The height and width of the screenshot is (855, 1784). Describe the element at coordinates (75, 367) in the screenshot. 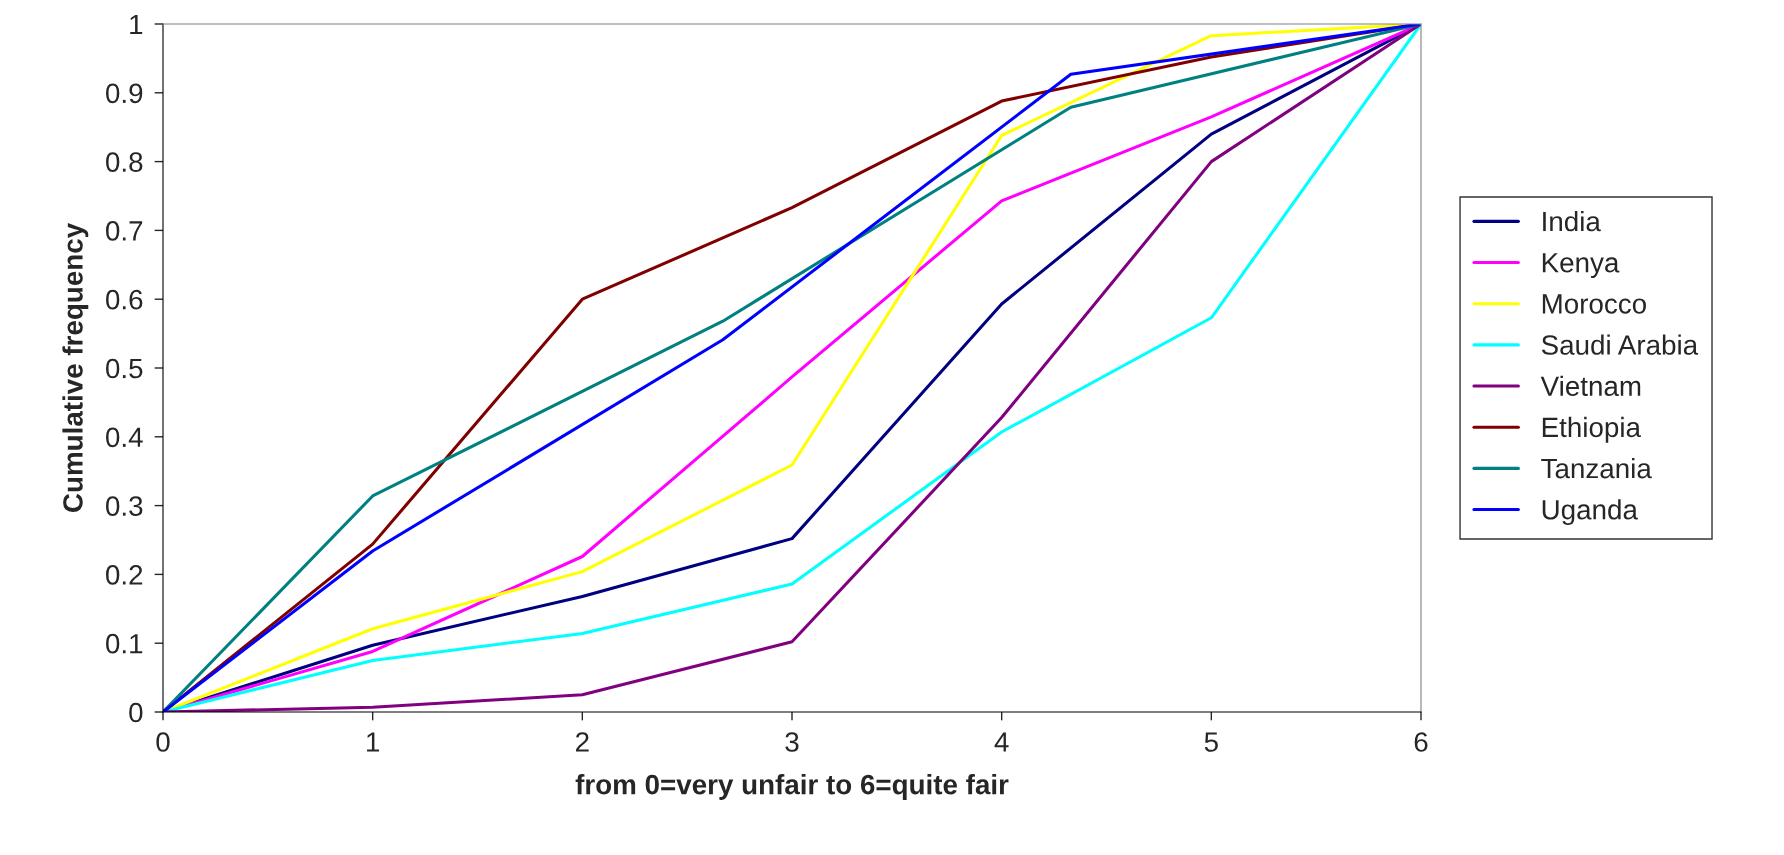

I see `y-axis-title: Cumulative frequency` at that location.